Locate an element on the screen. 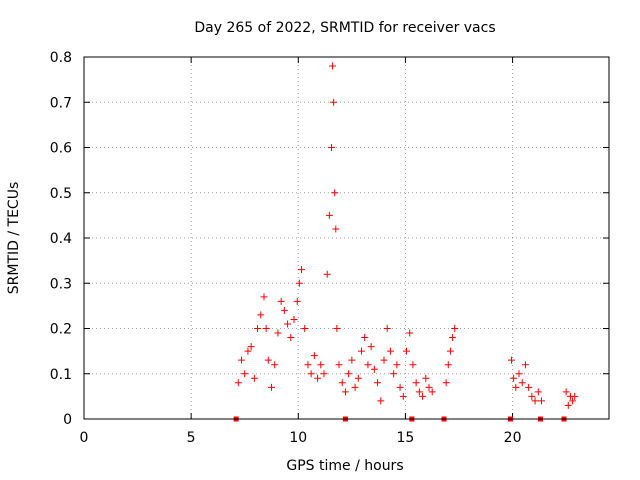 The width and height of the screenshot is (640, 480). x-tick-label: 10 is located at coordinates (298, 438).